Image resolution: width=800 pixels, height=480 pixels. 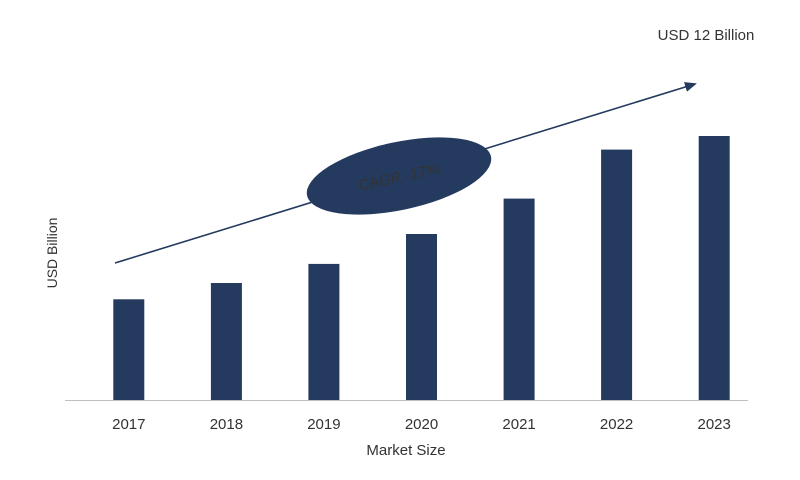 What do you see at coordinates (128, 424) in the screenshot?
I see `x-tick-label-2017: 2017` at bounding box center [128, 424].